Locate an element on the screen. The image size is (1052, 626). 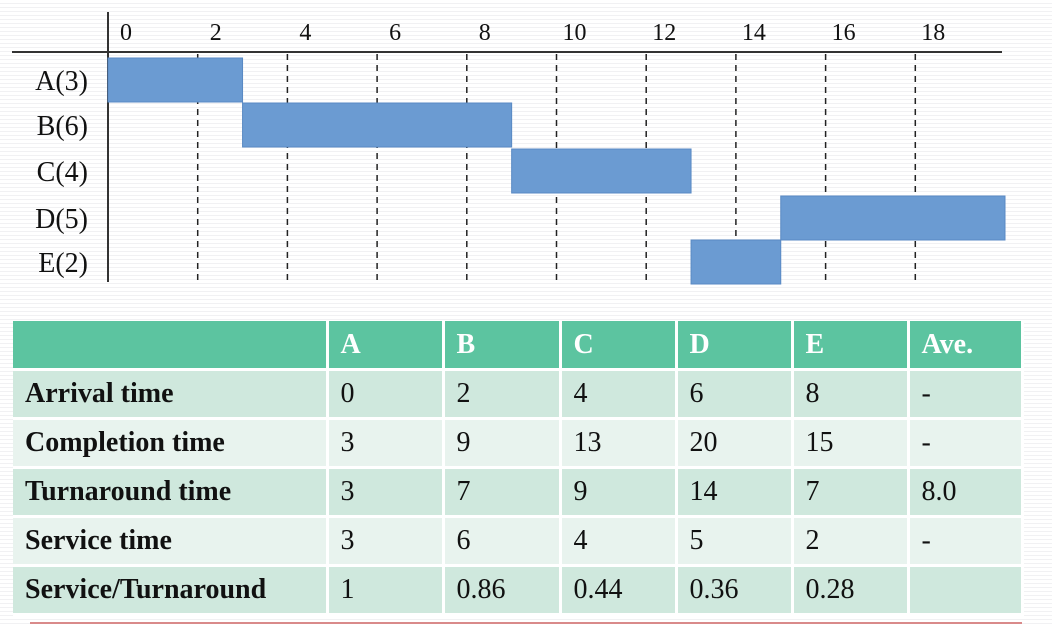
x-tick-label-18: 18 is located at coordinates (933, 33).